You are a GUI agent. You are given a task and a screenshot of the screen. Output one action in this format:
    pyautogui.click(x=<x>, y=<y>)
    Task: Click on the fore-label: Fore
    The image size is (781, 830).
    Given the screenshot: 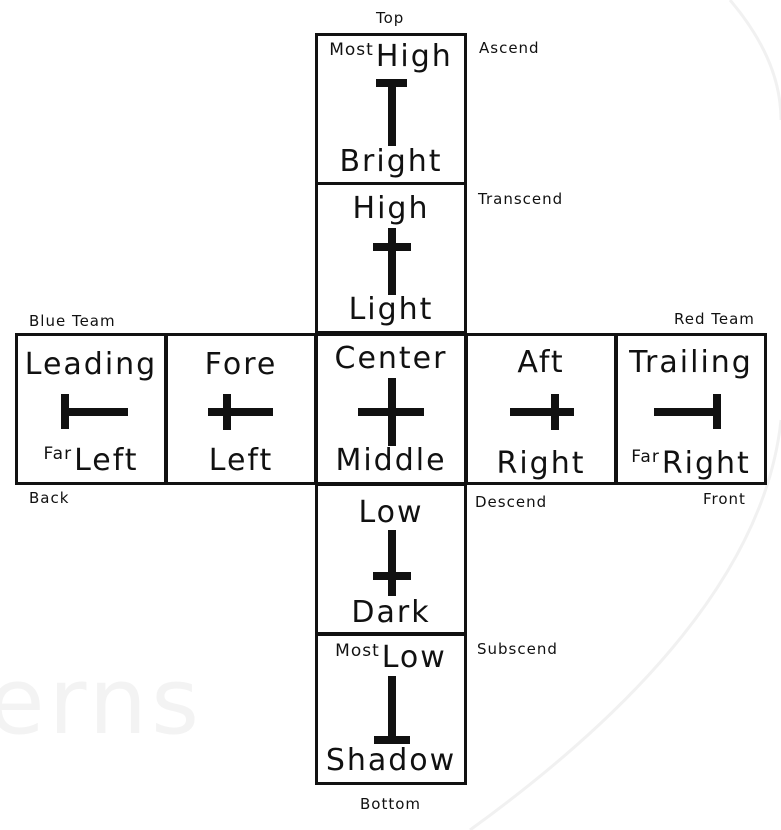 What is the action you would take?
    pyautogui.click(x=241, y=364)
    